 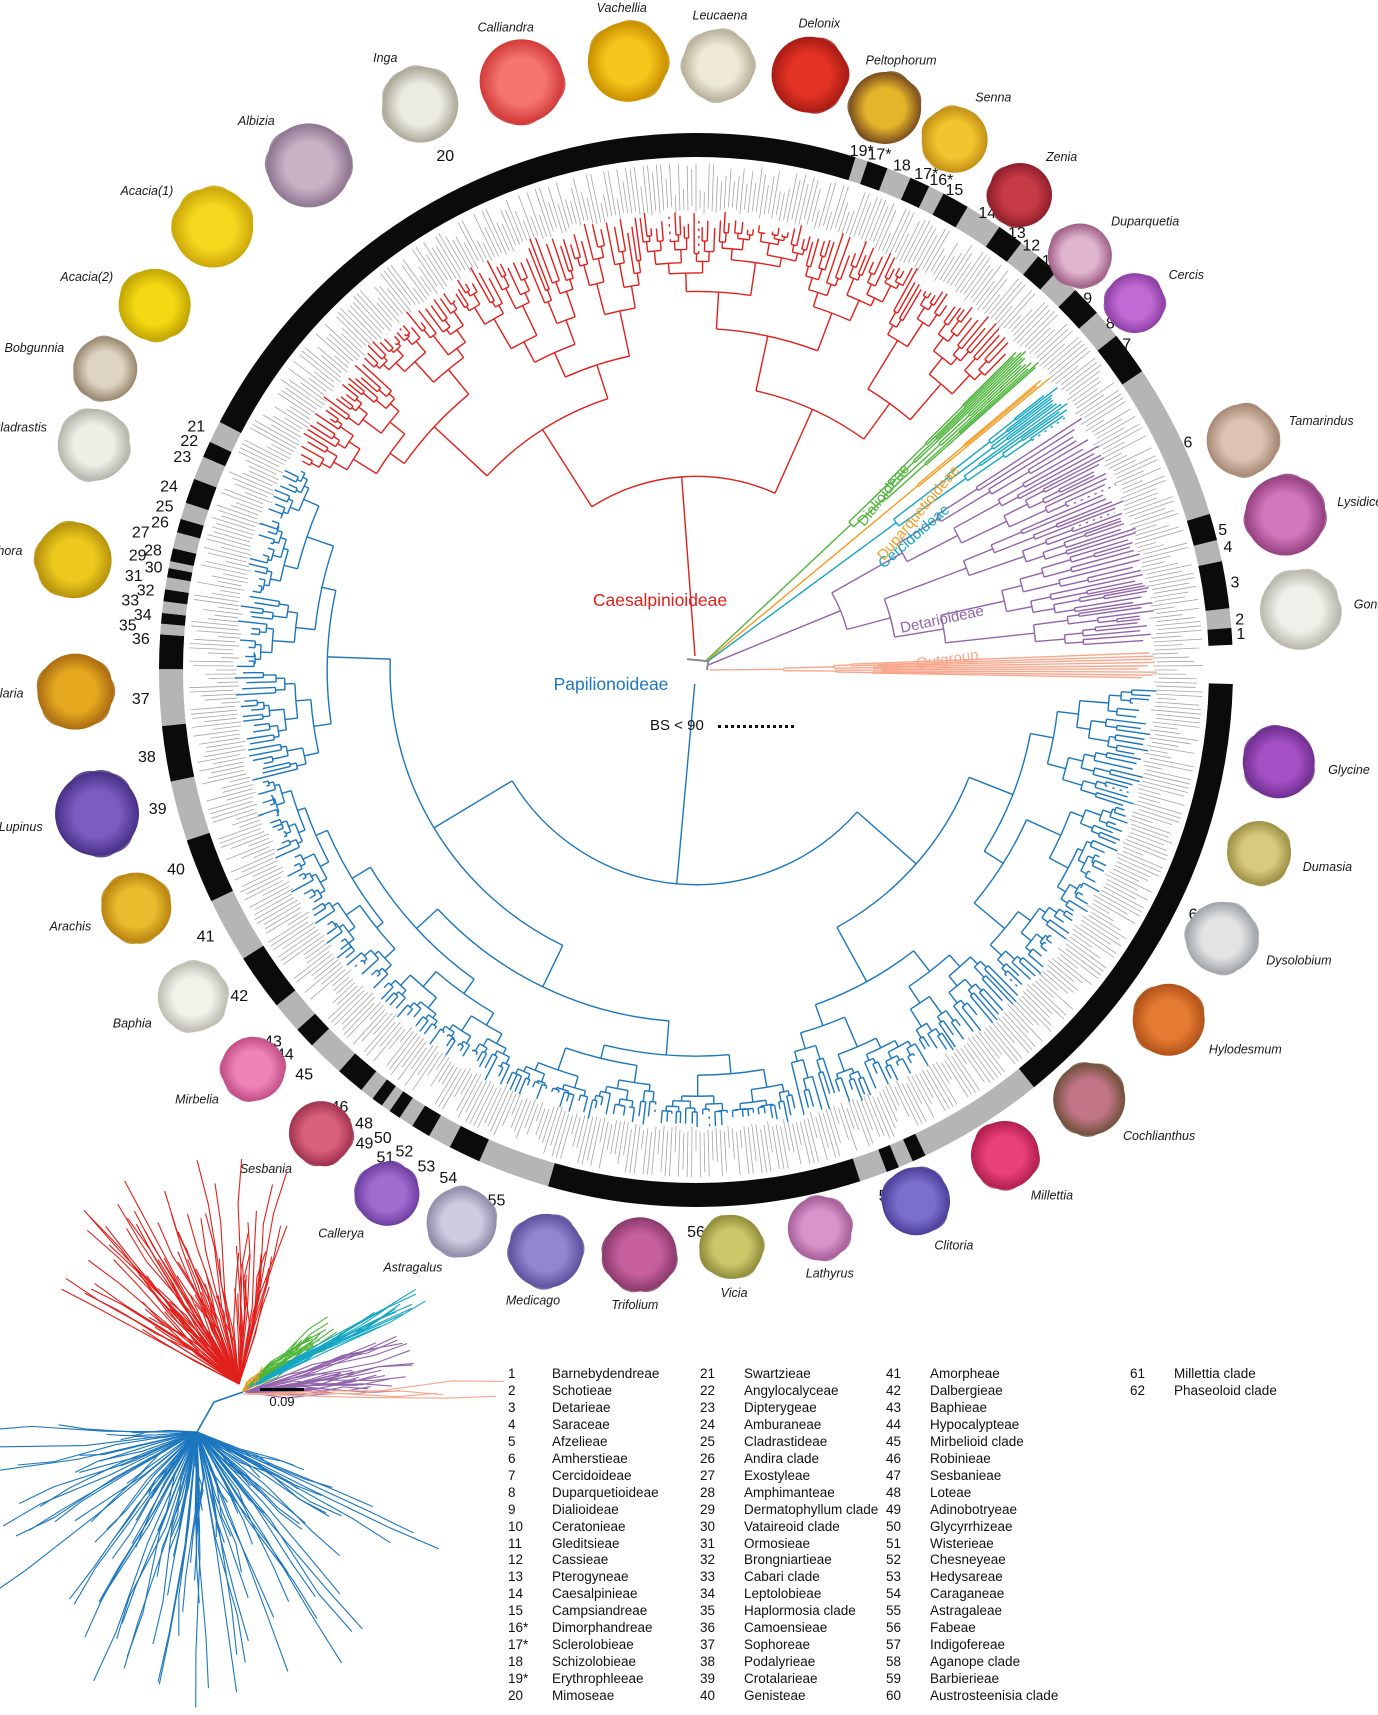 What do you see at coordinates (128, 625) in the screenshot?
I see `ring-number: 35` at bounding box center [128, 625].